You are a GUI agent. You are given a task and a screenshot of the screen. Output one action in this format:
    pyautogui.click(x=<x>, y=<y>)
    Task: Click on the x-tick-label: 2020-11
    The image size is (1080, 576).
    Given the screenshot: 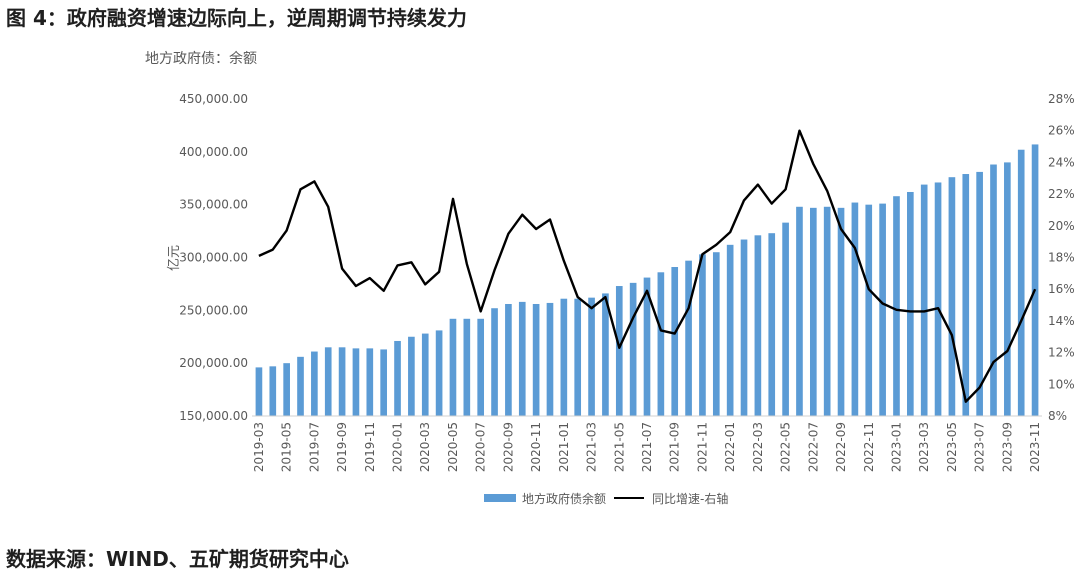 What is the action you would take?
    pyautogui.click(x=536, y=447)
    